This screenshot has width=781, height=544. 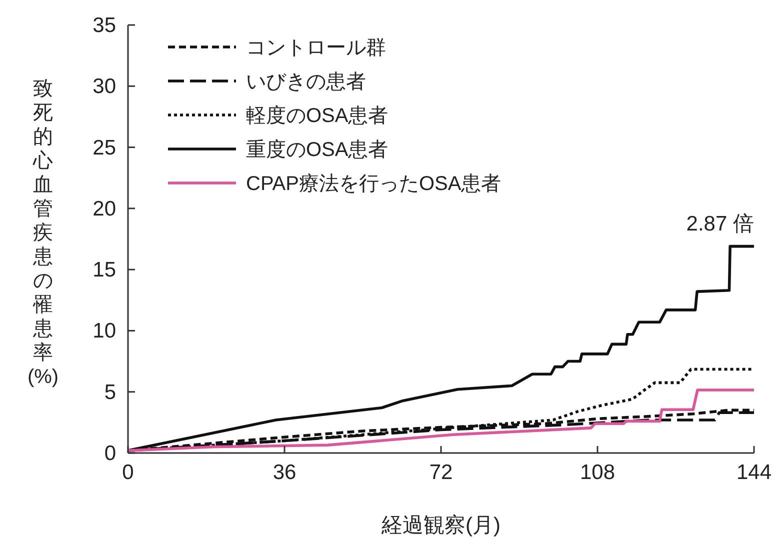 What do you see at coordinates (374, 184) in the screenshot?
I see `legend-label: CPAP療法を行ったOSA患者` at bounding box center [374, 184].